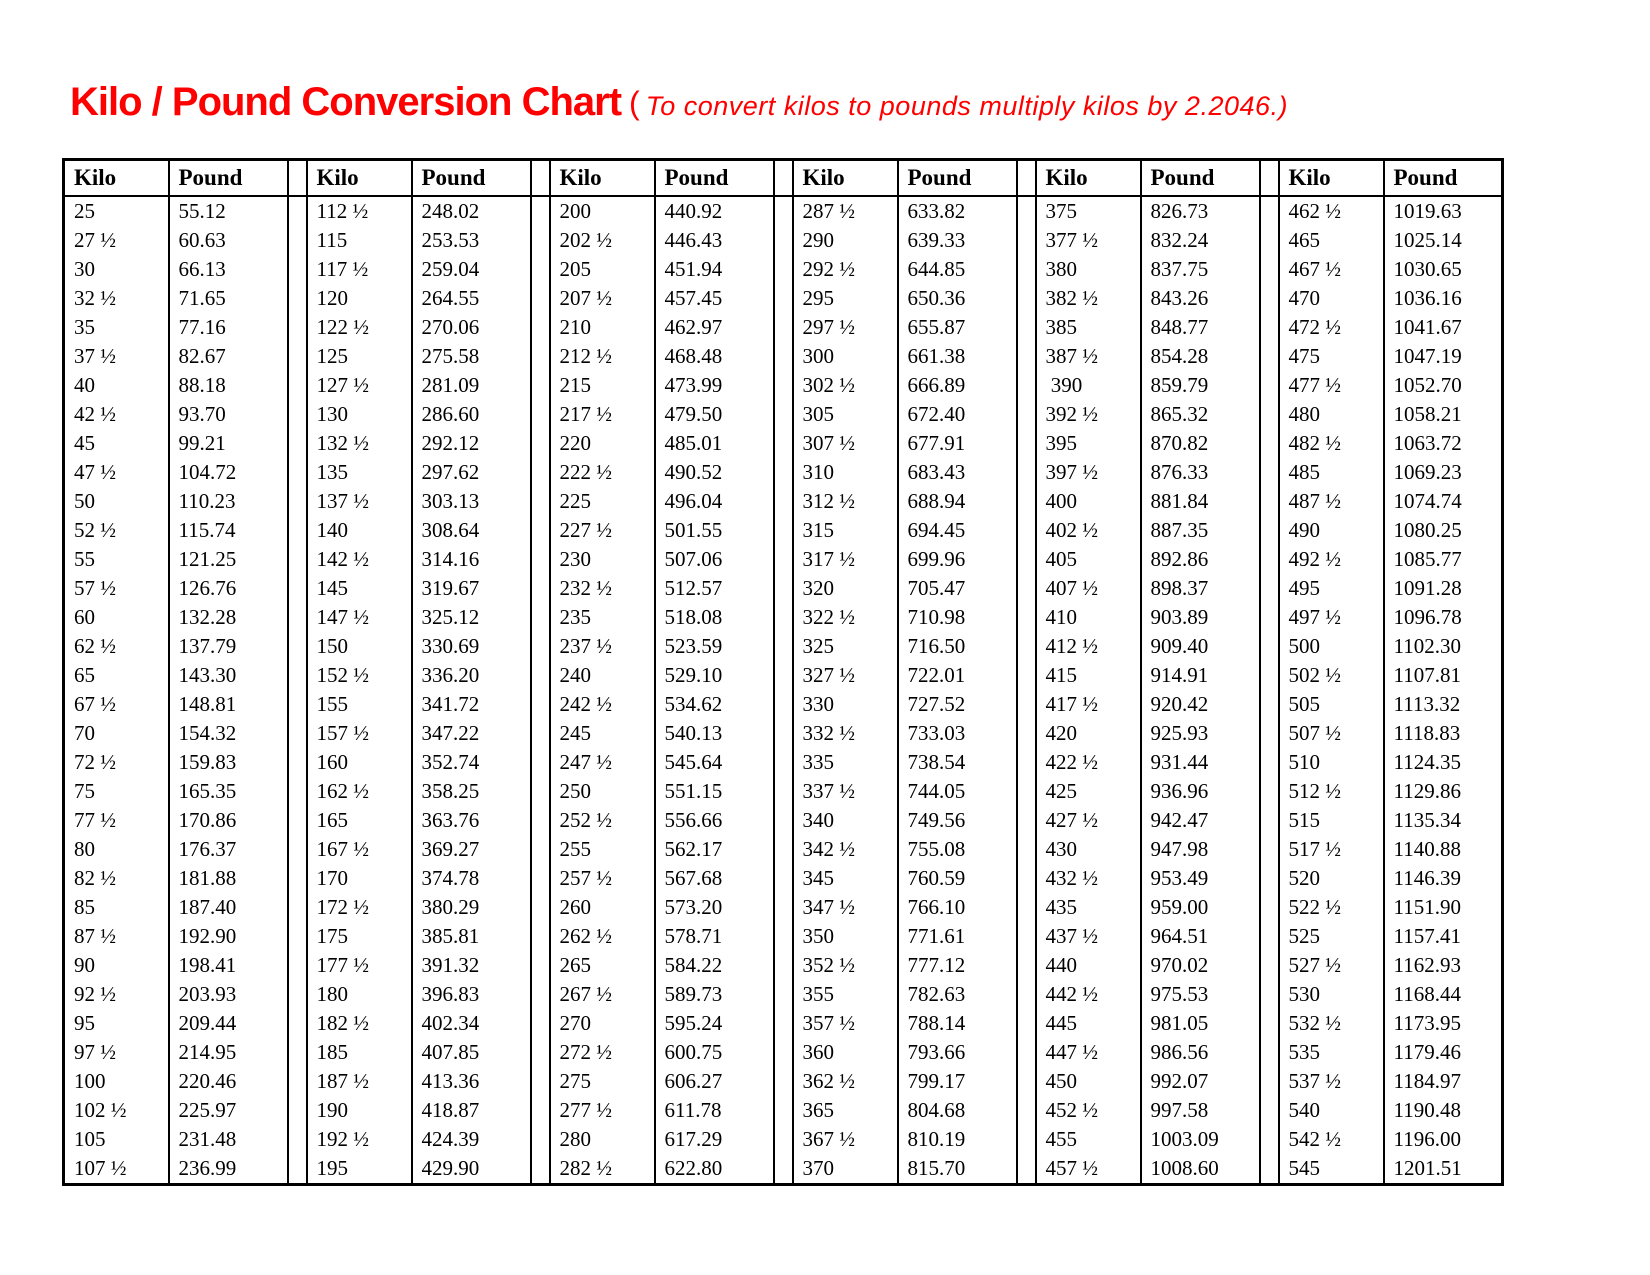  Describe the element at coordinates (116, 1110) in the screenshot. I see `kilo-cell: 102 ½` at that location.